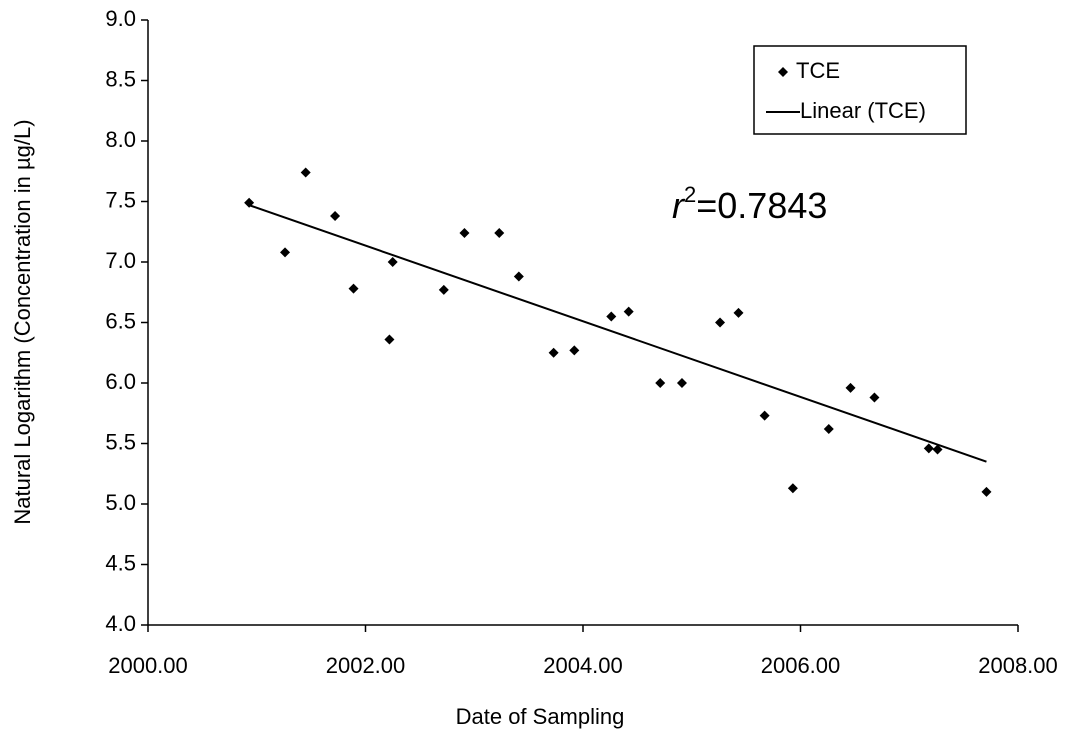 This screenshot has height=743, width=1070. Describe the element at coordinates (120, 381) in the screenshot. I see `y-tick-label: 6.0` at that location.